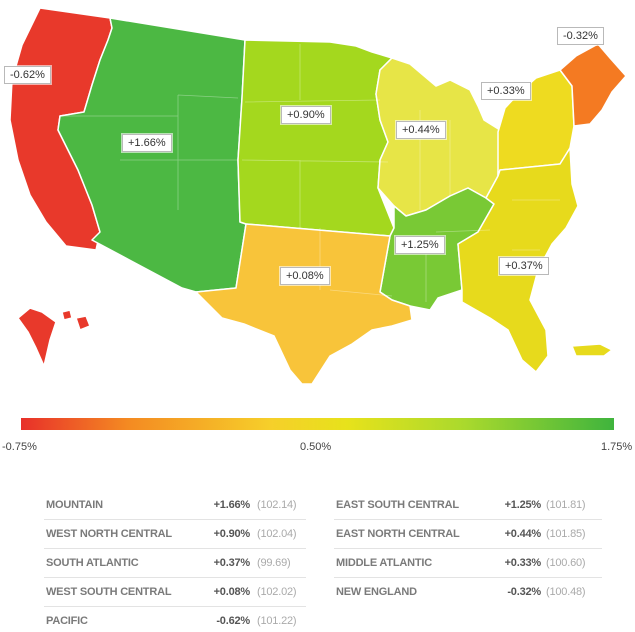 Image resolution: width=635 pixels, height=632 pixels. Describe the element at coordinates (316, 138) in the screenshot. I see `region-west-north-central` at that location.